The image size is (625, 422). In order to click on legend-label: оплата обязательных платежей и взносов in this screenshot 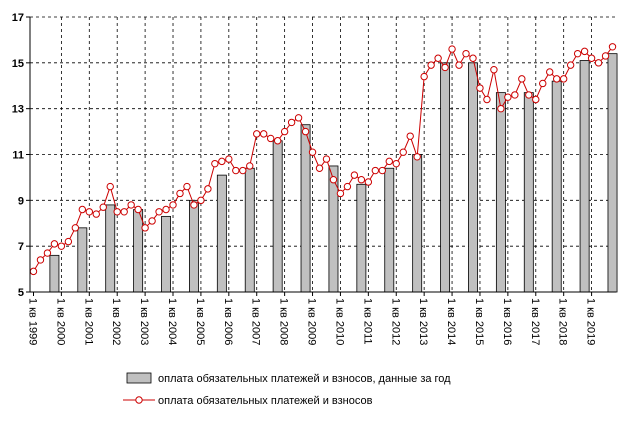, I will do `click(265, 401)`.